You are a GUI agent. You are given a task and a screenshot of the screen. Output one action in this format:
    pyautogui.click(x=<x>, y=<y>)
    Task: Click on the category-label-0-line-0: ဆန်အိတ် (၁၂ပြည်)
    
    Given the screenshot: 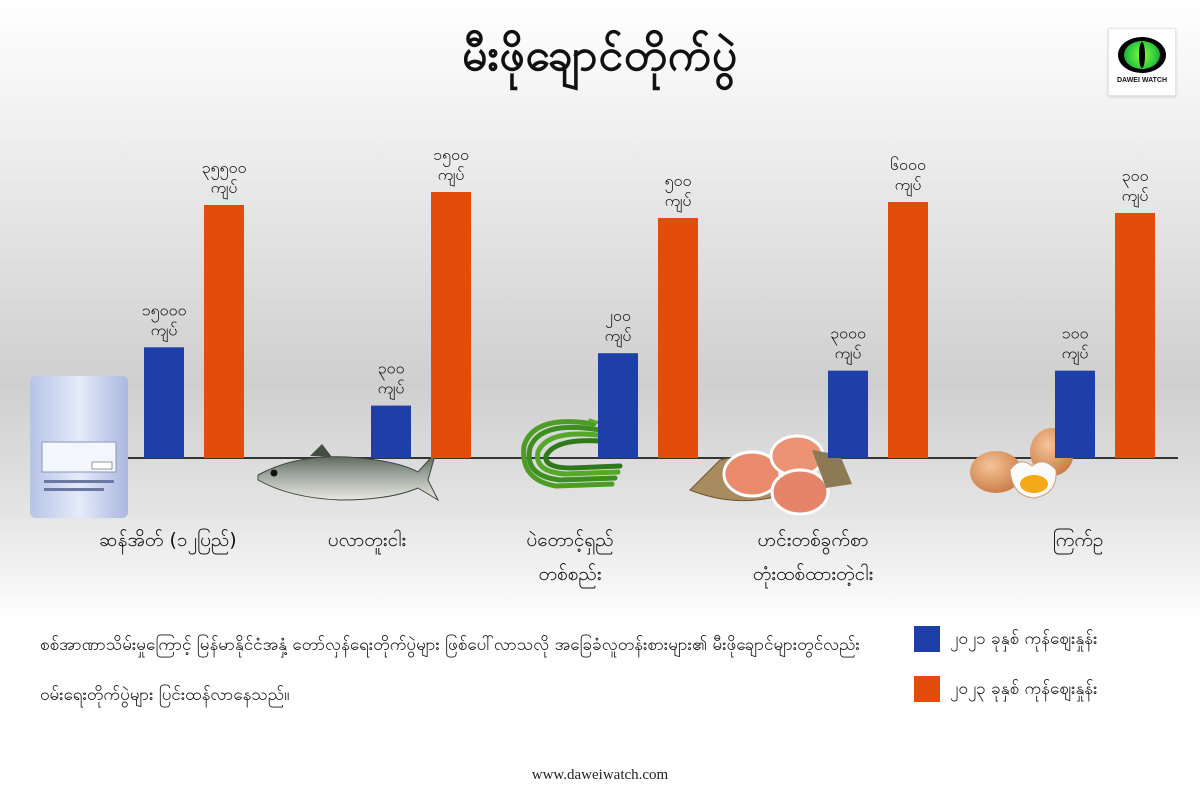 What is the action you would take?
    pyautogui.click(x=167, y=541)
    